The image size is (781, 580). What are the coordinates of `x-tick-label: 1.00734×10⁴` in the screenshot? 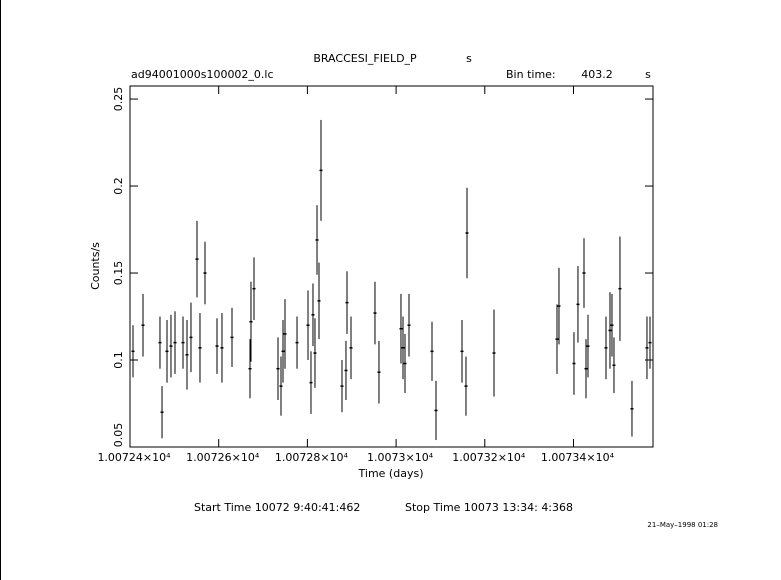 It's located at (578, 457).